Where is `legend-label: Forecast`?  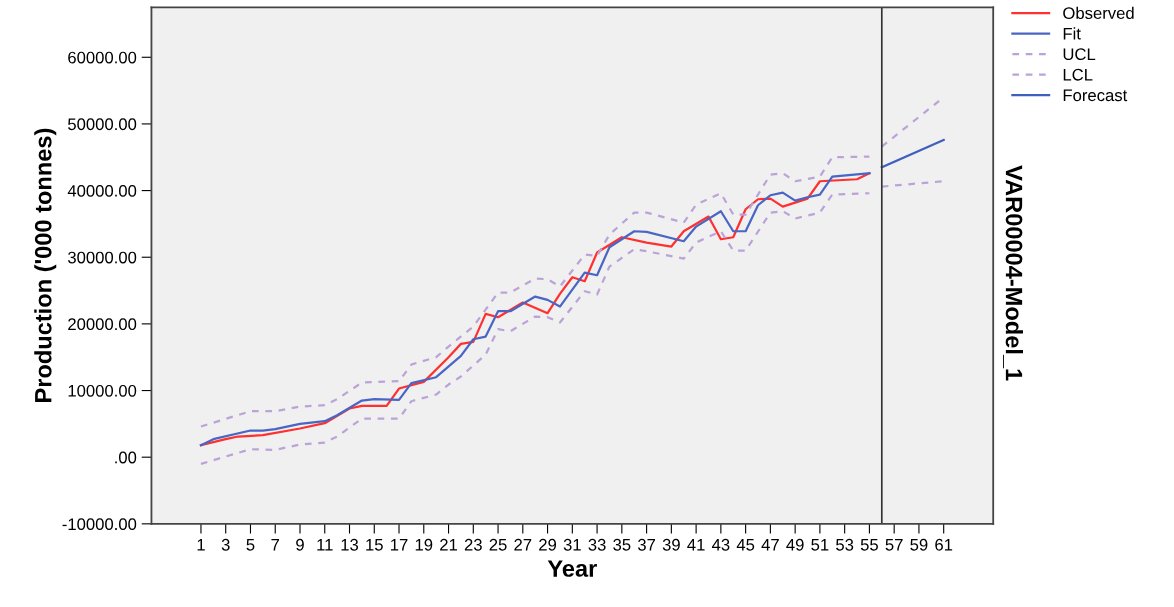
legend-label: Forecast is located at coordinates (1095, 95).